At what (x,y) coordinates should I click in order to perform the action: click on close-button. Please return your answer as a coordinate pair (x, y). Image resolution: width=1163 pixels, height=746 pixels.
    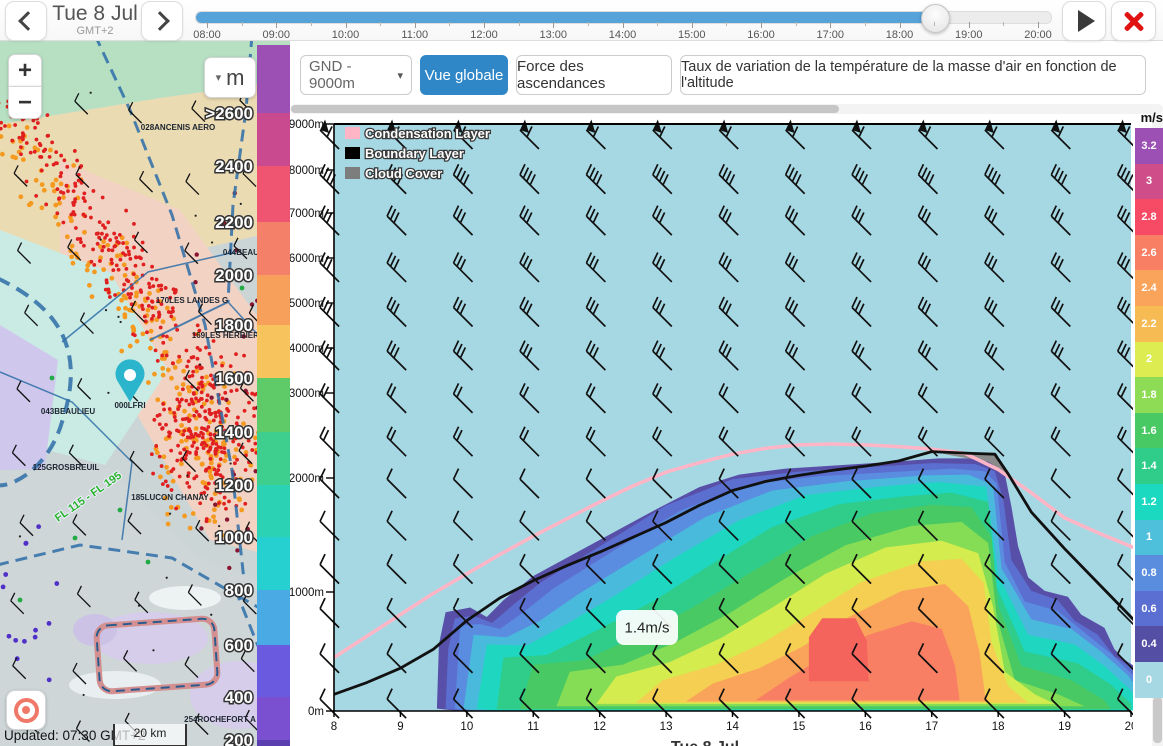
    Looking at the image, I should click on (1133, 21).